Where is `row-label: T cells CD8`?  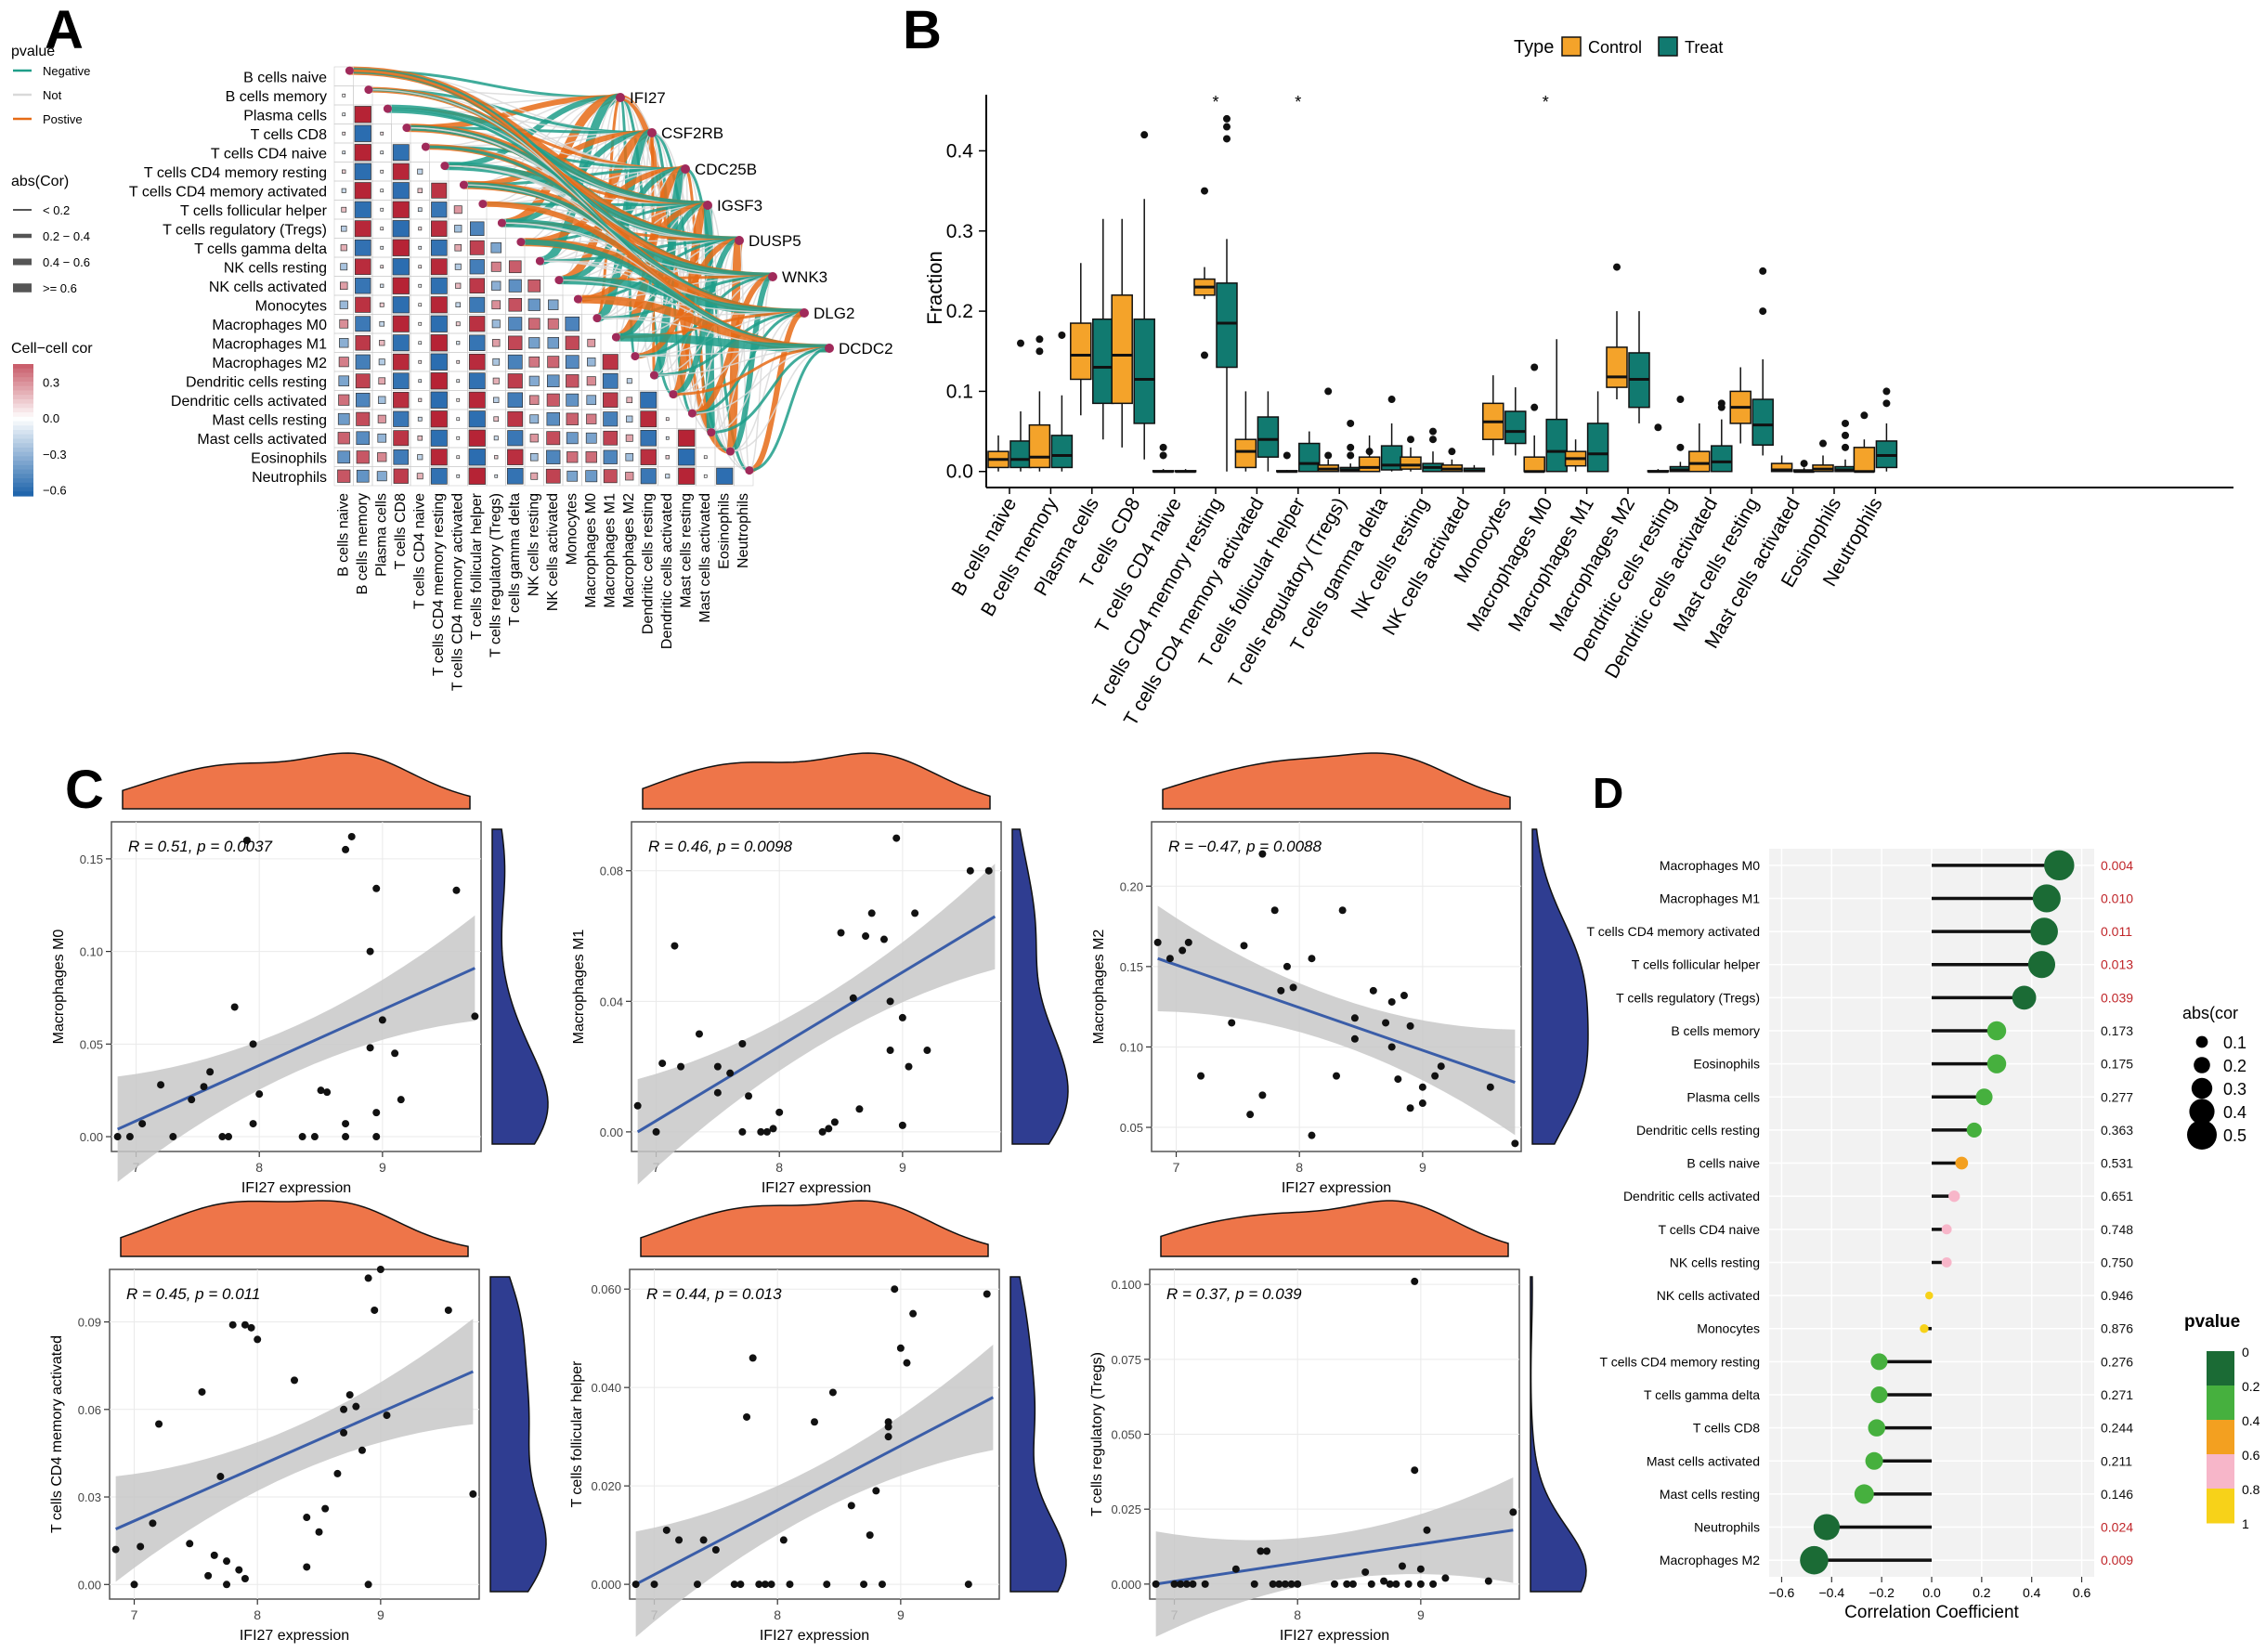
row-label: T cells CD8 is located at coordinates (289, 135).